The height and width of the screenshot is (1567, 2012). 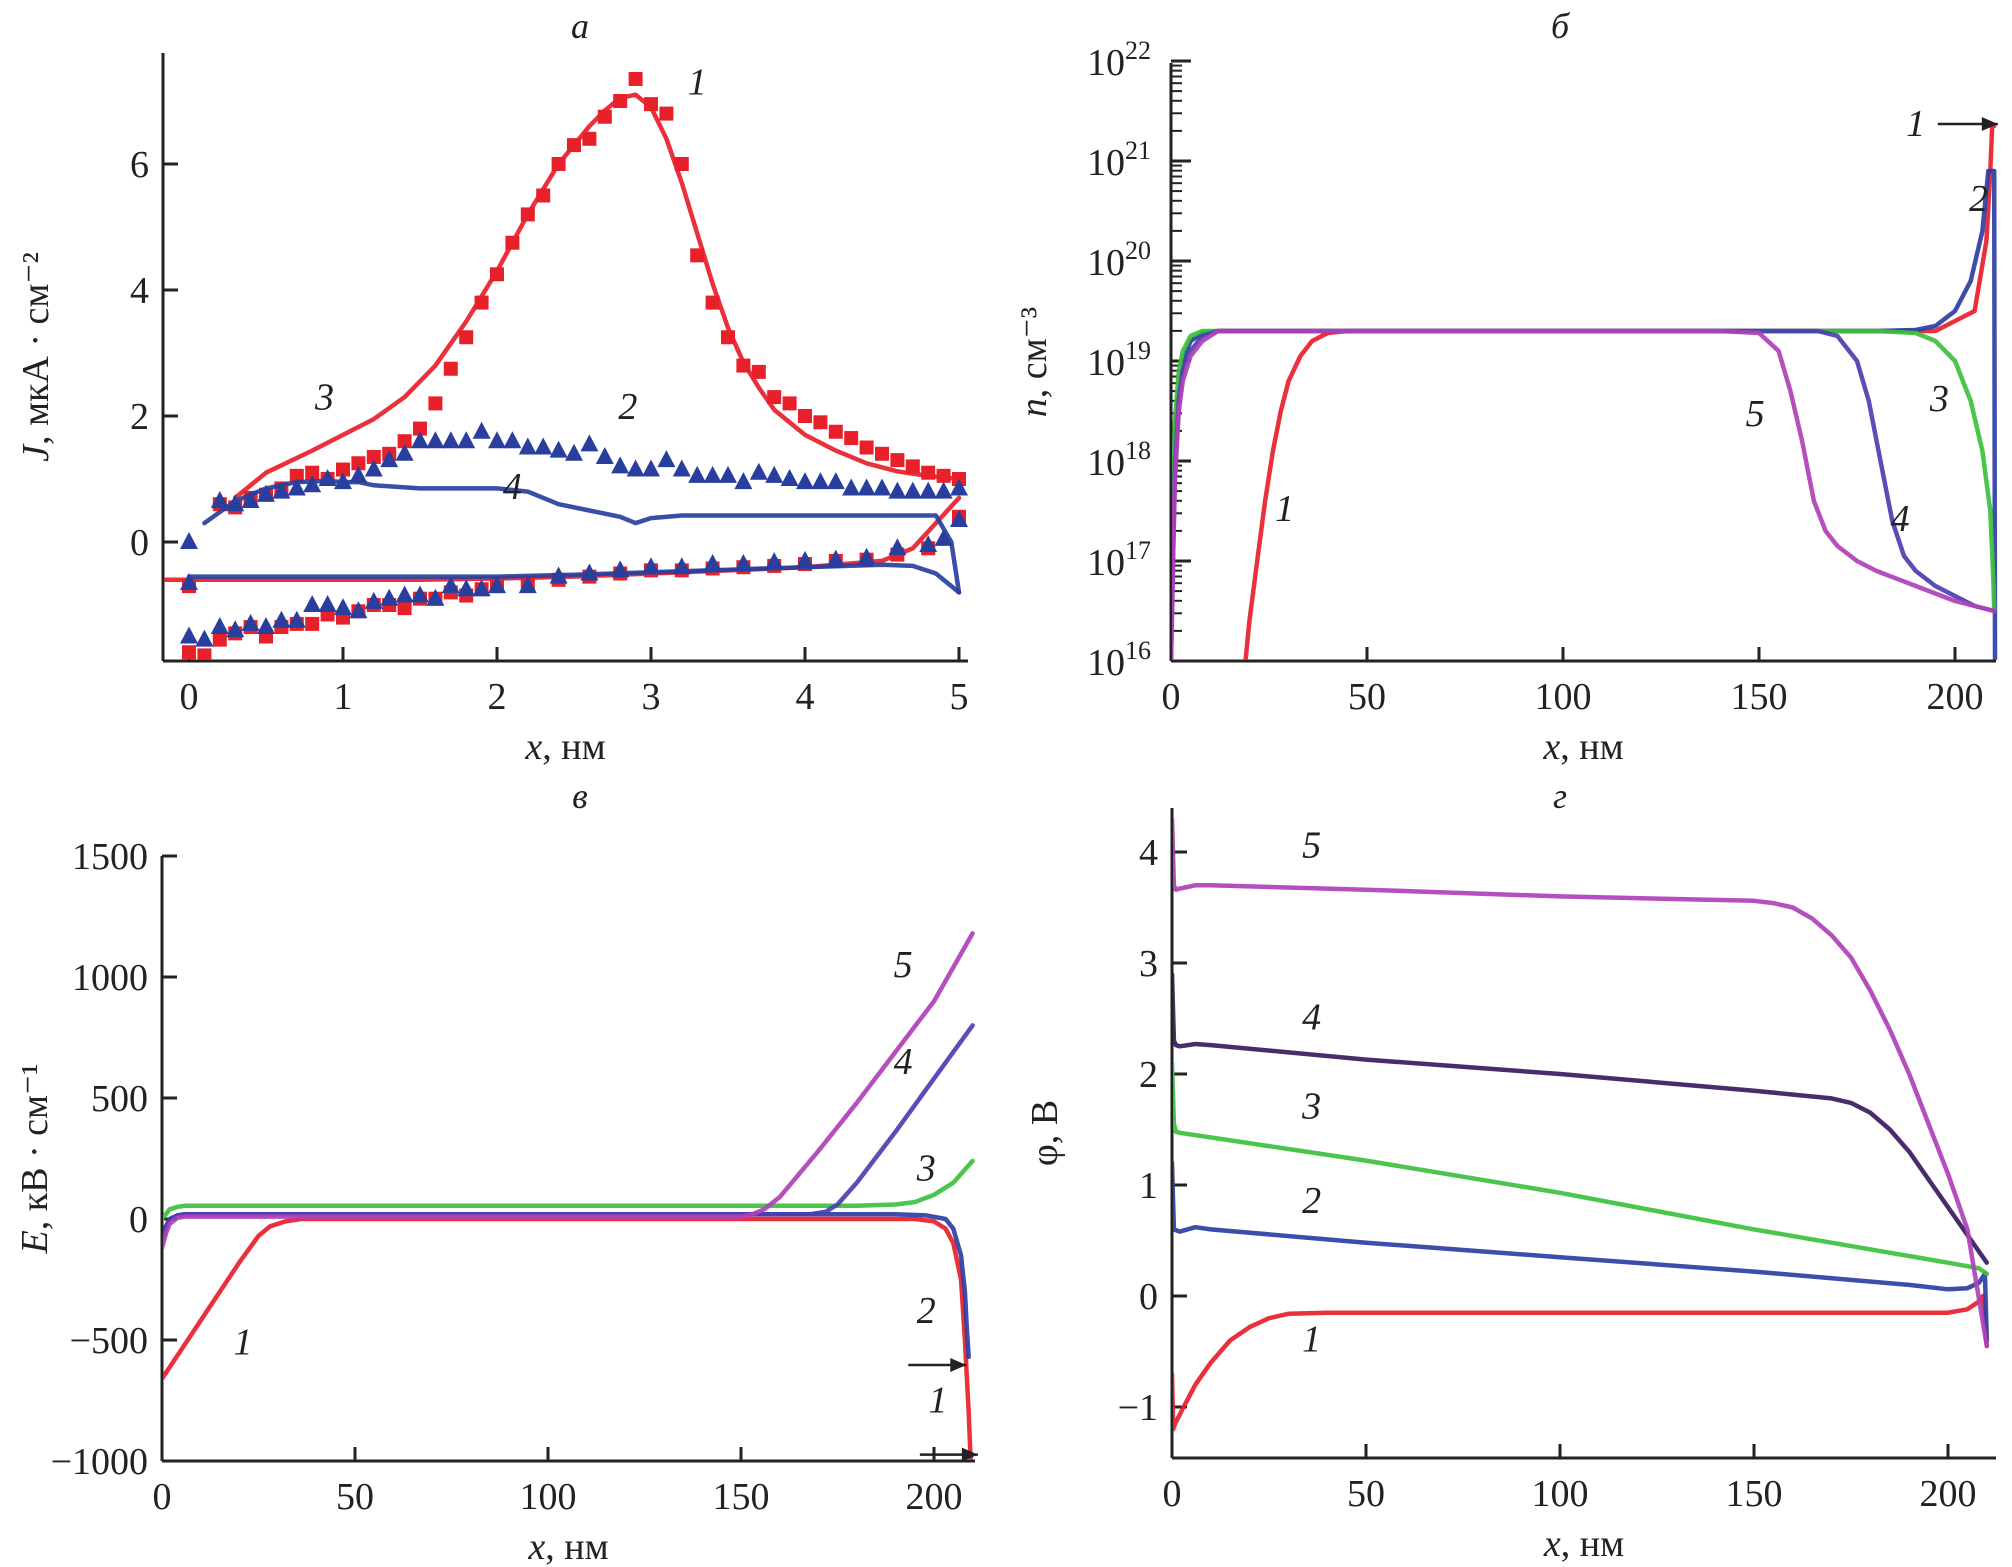 I want to click on panel-title: б, so click(x=1561, y=26).